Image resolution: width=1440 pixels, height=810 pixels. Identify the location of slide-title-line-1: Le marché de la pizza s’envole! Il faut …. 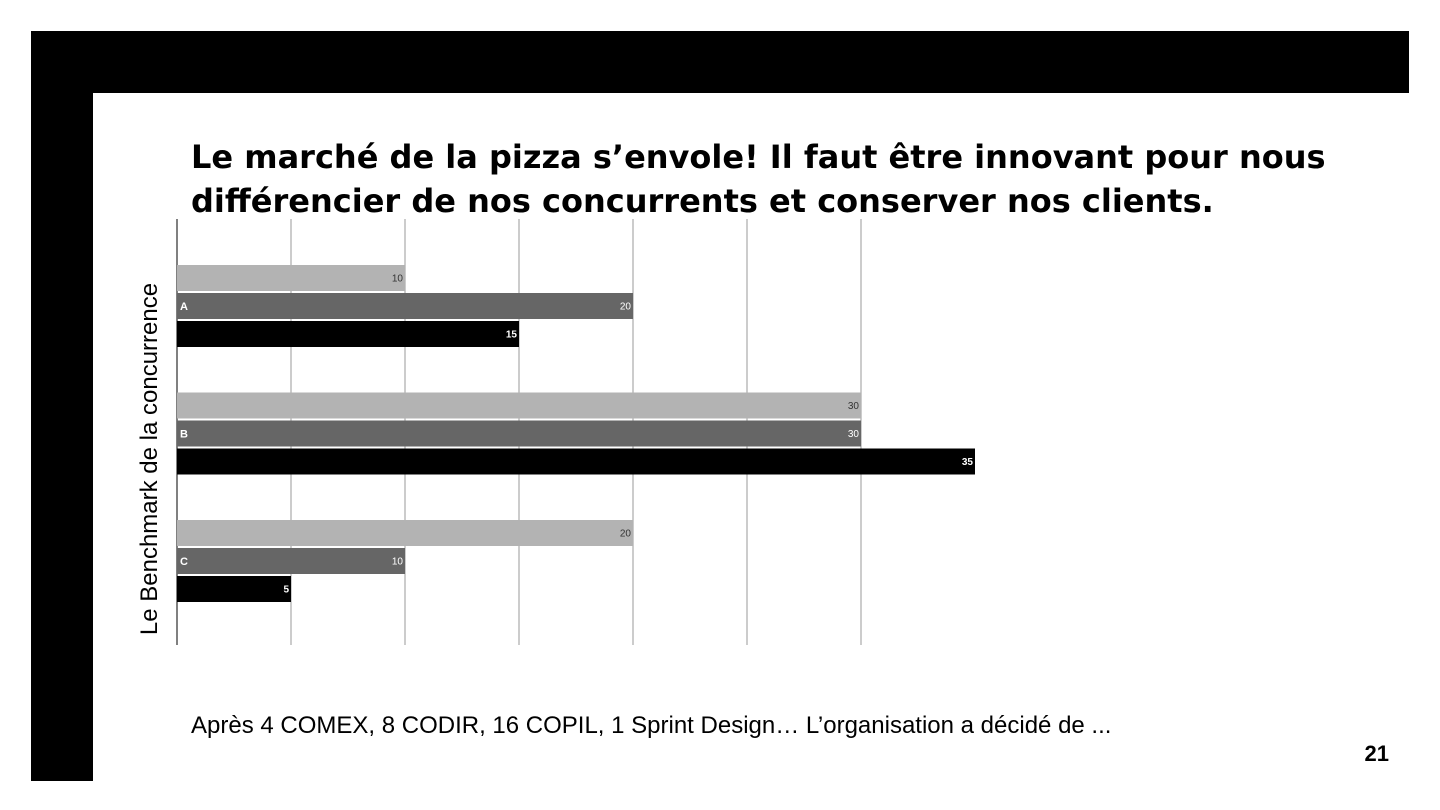
(758, 157).